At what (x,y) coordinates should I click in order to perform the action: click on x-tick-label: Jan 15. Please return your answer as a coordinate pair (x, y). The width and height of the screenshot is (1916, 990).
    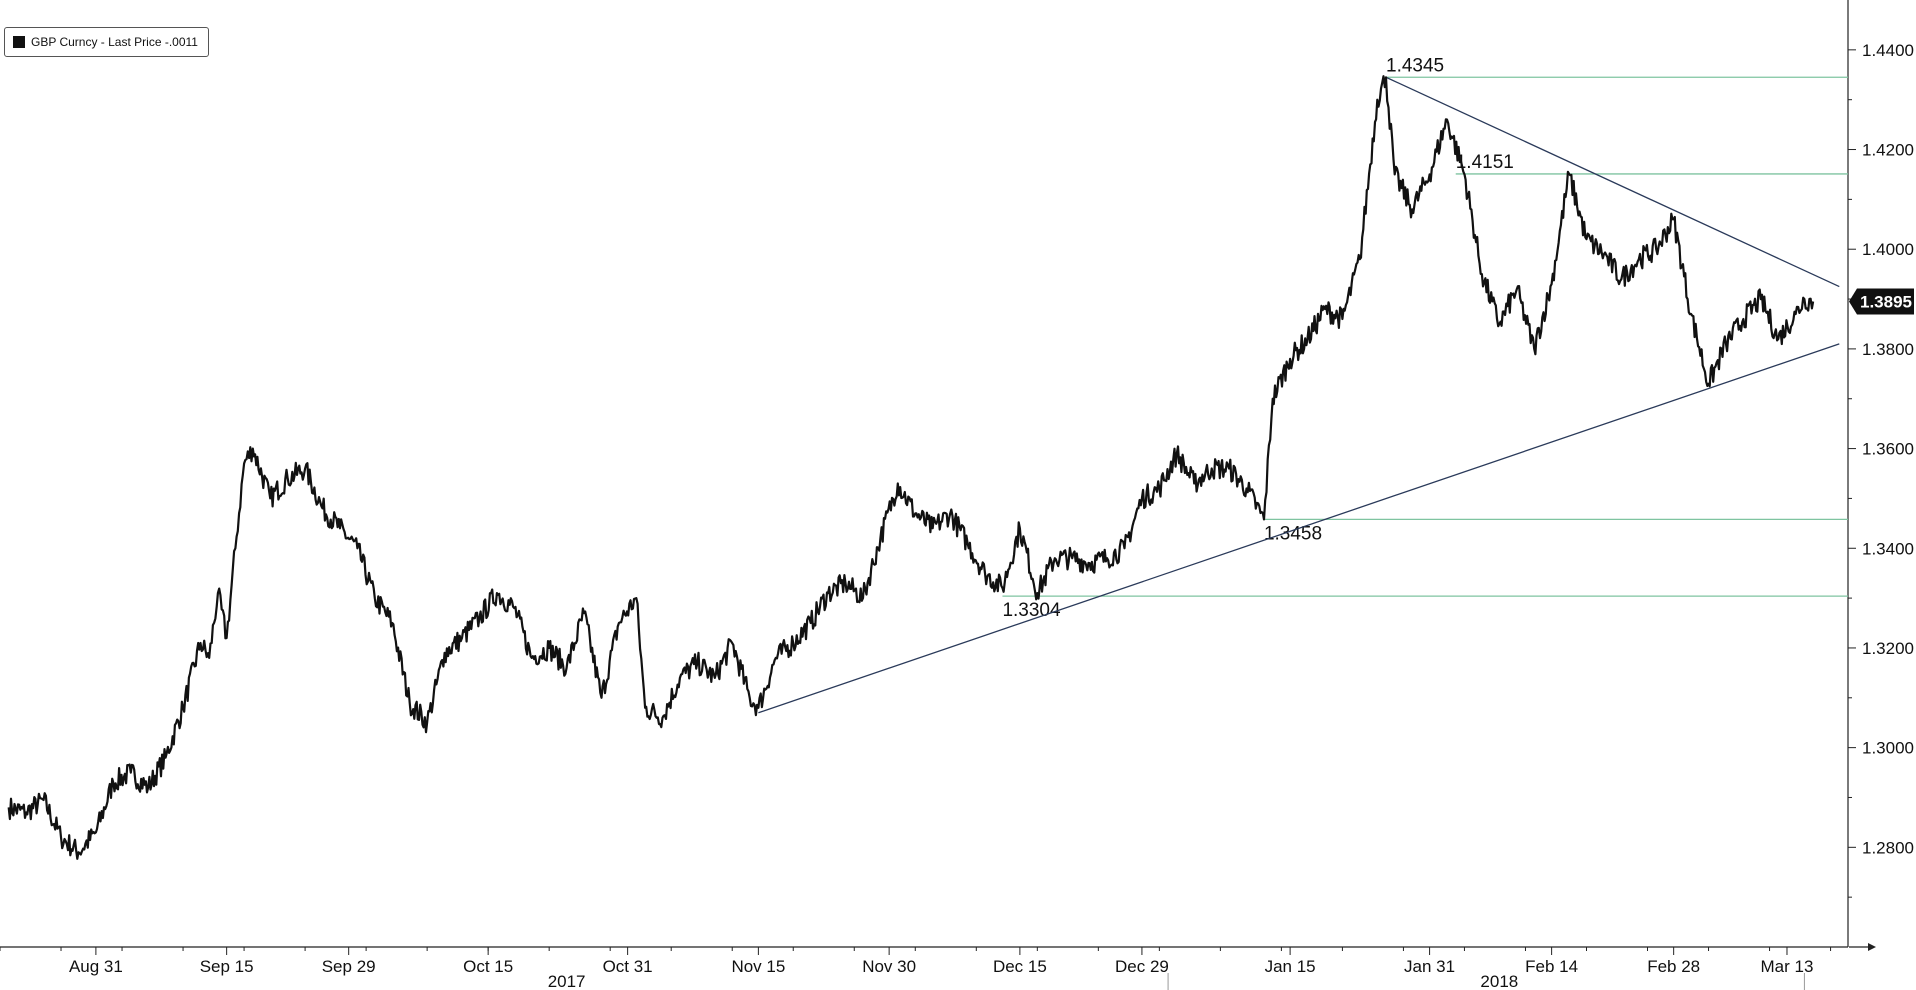
    Looking at the image, I should click on (1290, 966).